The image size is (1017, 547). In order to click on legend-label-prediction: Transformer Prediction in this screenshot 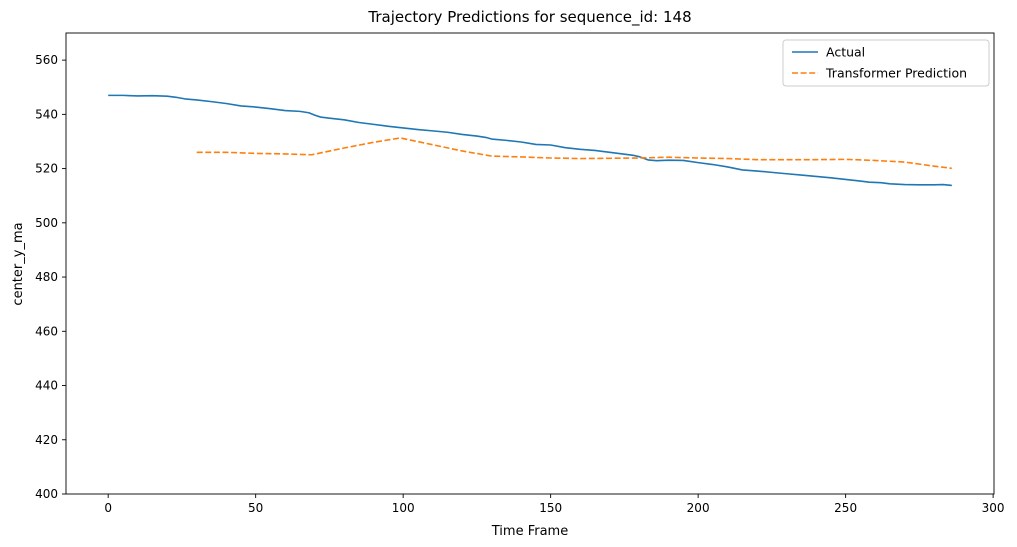, I will do `click(896, 73)`.